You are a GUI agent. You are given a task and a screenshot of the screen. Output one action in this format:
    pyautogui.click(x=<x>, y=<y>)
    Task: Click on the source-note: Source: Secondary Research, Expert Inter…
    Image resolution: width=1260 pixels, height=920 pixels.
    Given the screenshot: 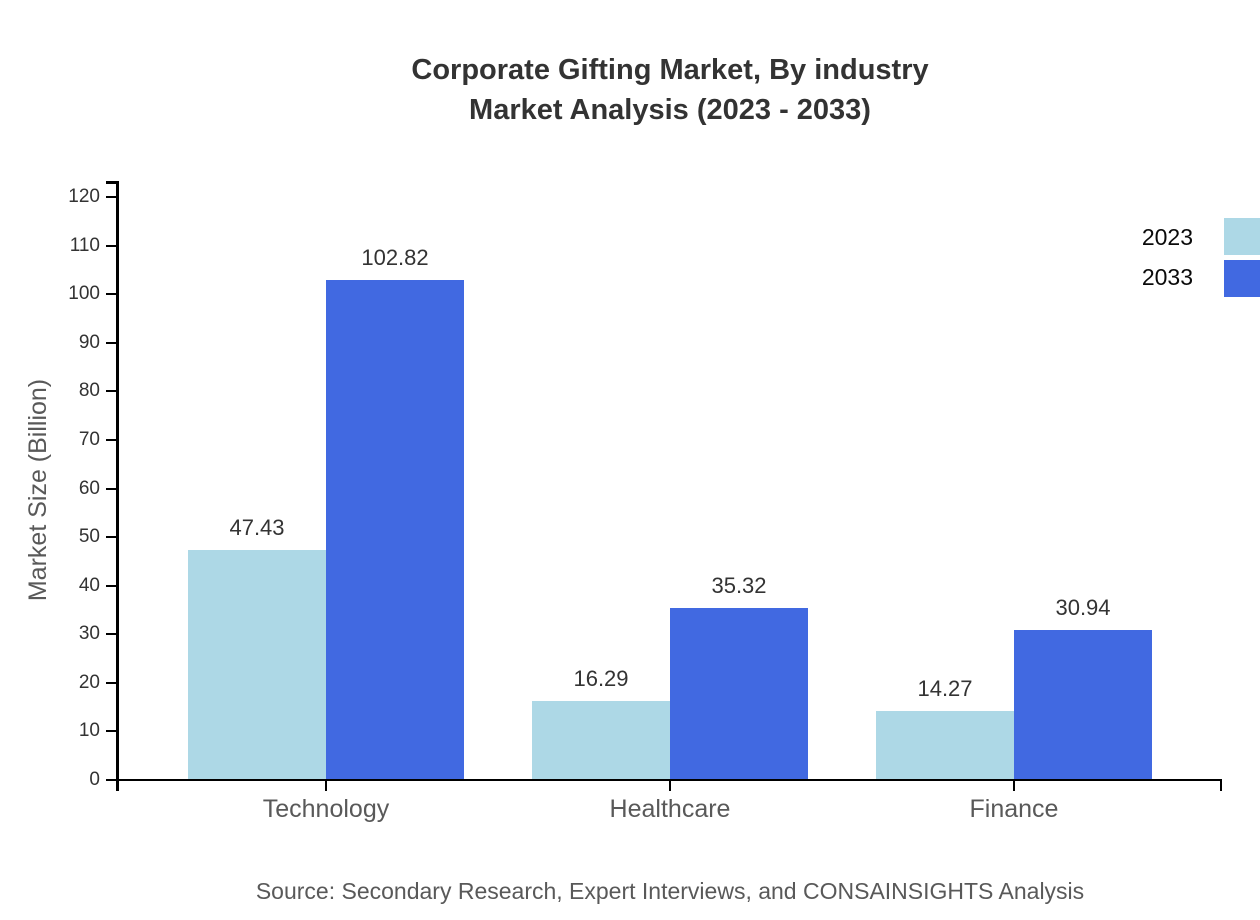 What is the action you would take?
    pyautogui.click(x=670, y=891)
    